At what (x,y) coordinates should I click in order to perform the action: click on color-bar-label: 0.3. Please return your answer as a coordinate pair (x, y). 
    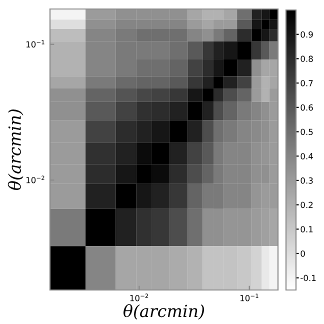
    Looking at the image, I should click on (306, 180).